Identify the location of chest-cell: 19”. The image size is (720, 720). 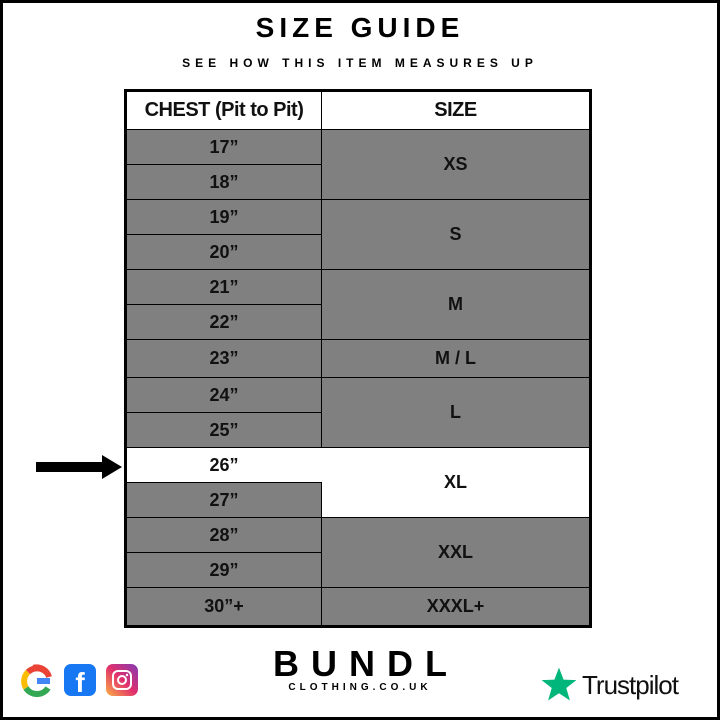
(223, 217).